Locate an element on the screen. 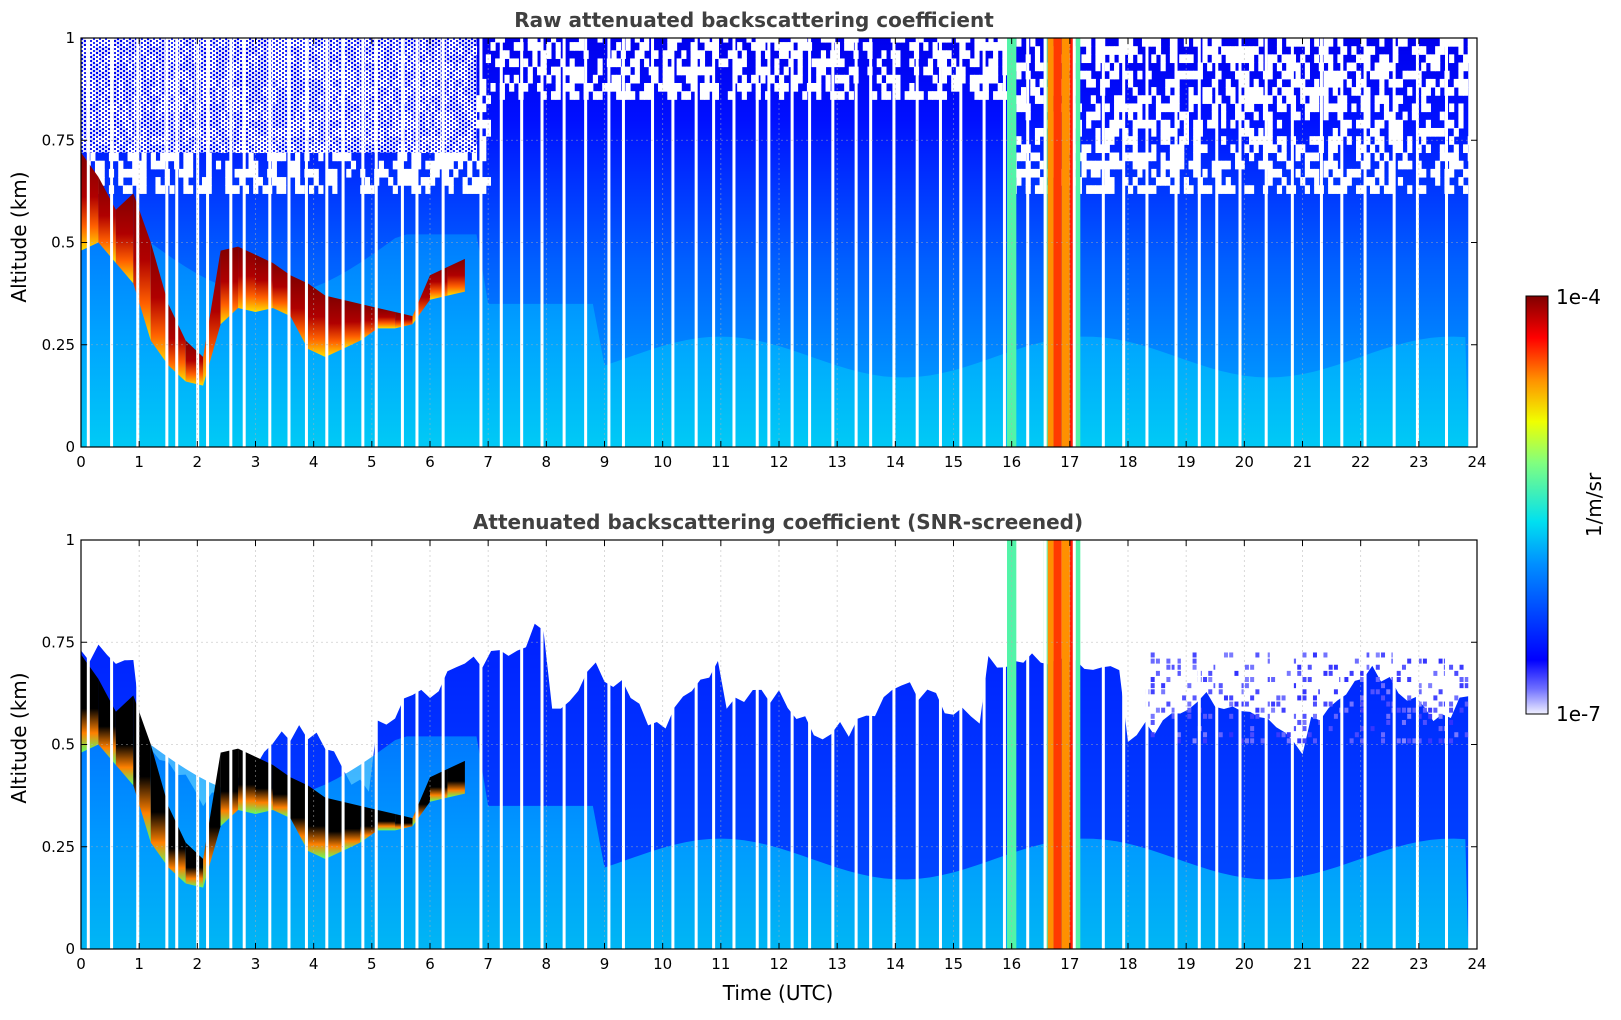  y-tick-label: 1 is located at coordinates (70, 38).